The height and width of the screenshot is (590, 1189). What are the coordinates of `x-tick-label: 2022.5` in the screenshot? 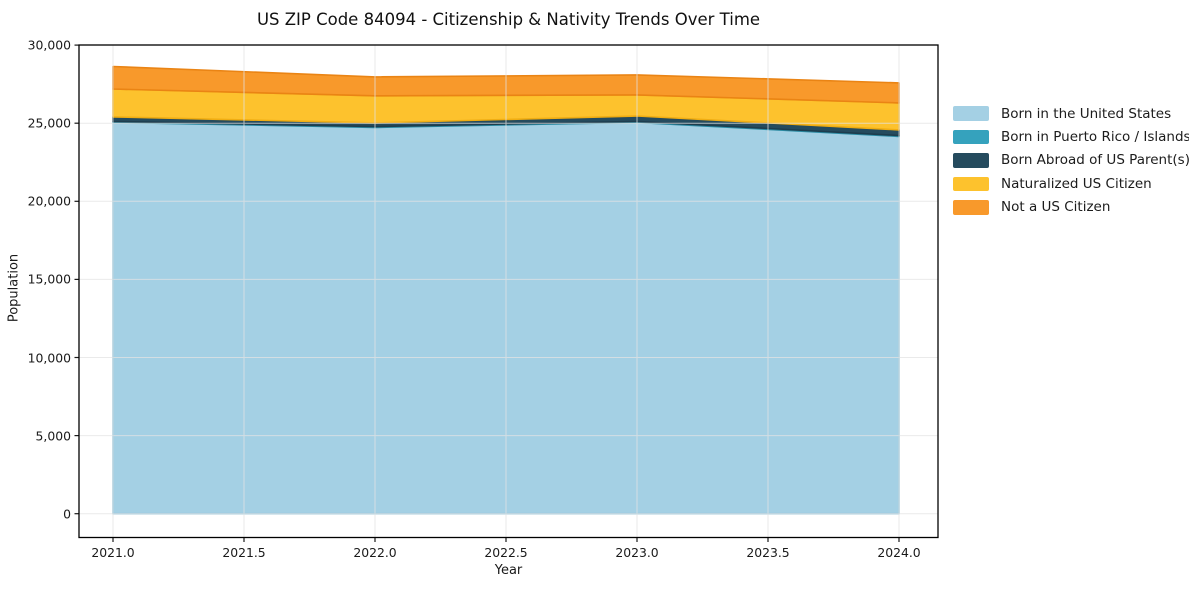 It's located at (506, 552).